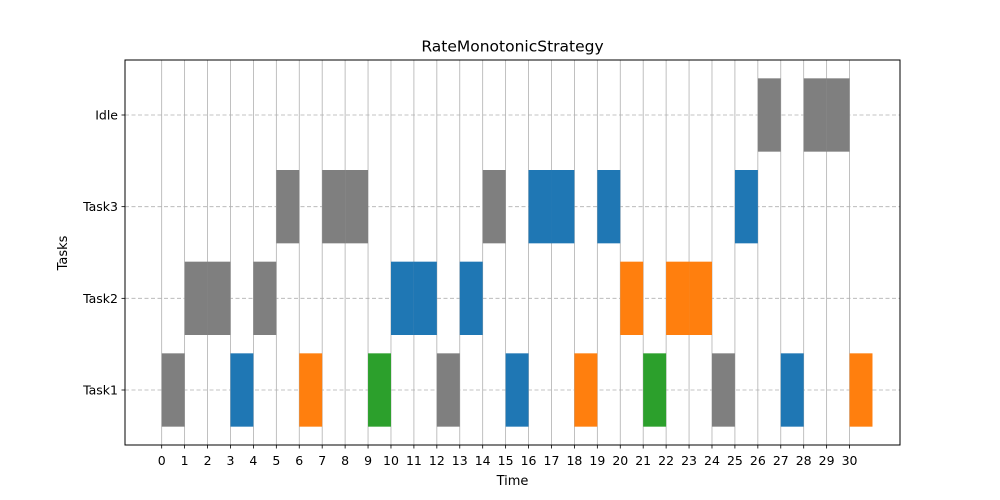 This screenshot has height=500, width=1000. What do you see at coordinates (414, 460) in the screenshot?
I see `x-tick-label: 11` at bounding box center [414, 460].